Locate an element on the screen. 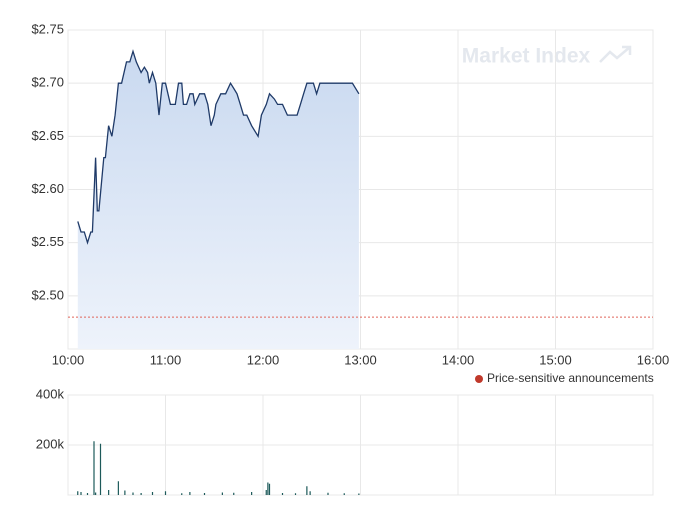  x-tick-label: 16:00 is located at coordinates (653, 359).